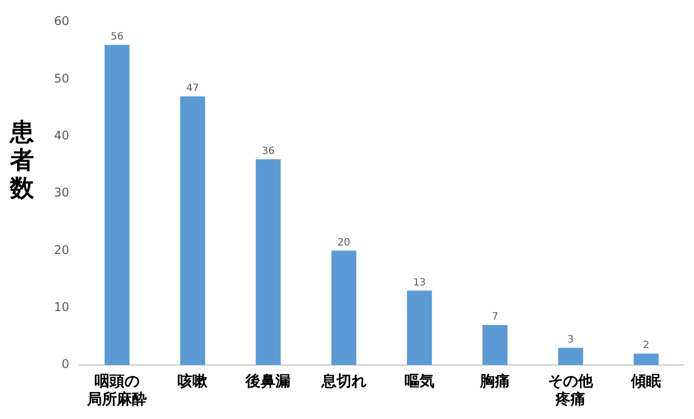 Image resolution: width=694 pixels, height=419 pixels. I want to click on x-tick-label: 咽頭の局所麻酔, so click(117, 390).